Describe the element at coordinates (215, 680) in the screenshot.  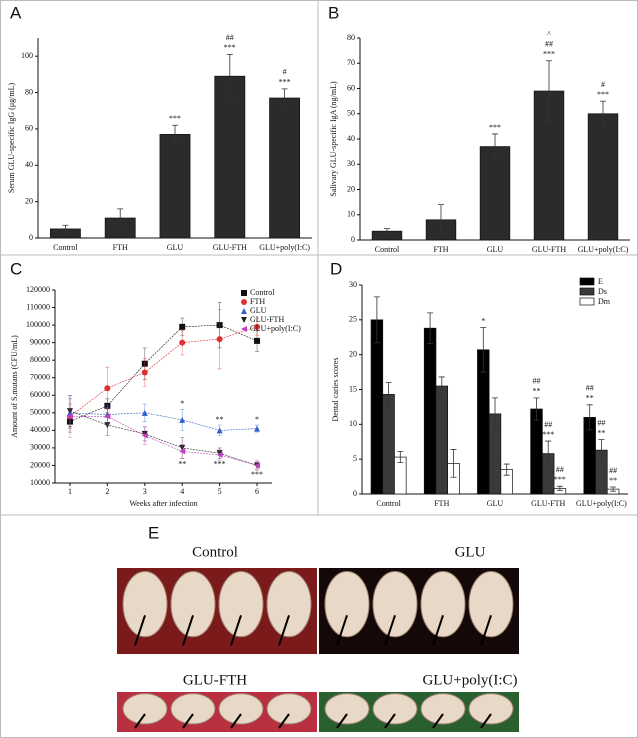
I see `caption: GLU-FTH` at that location.